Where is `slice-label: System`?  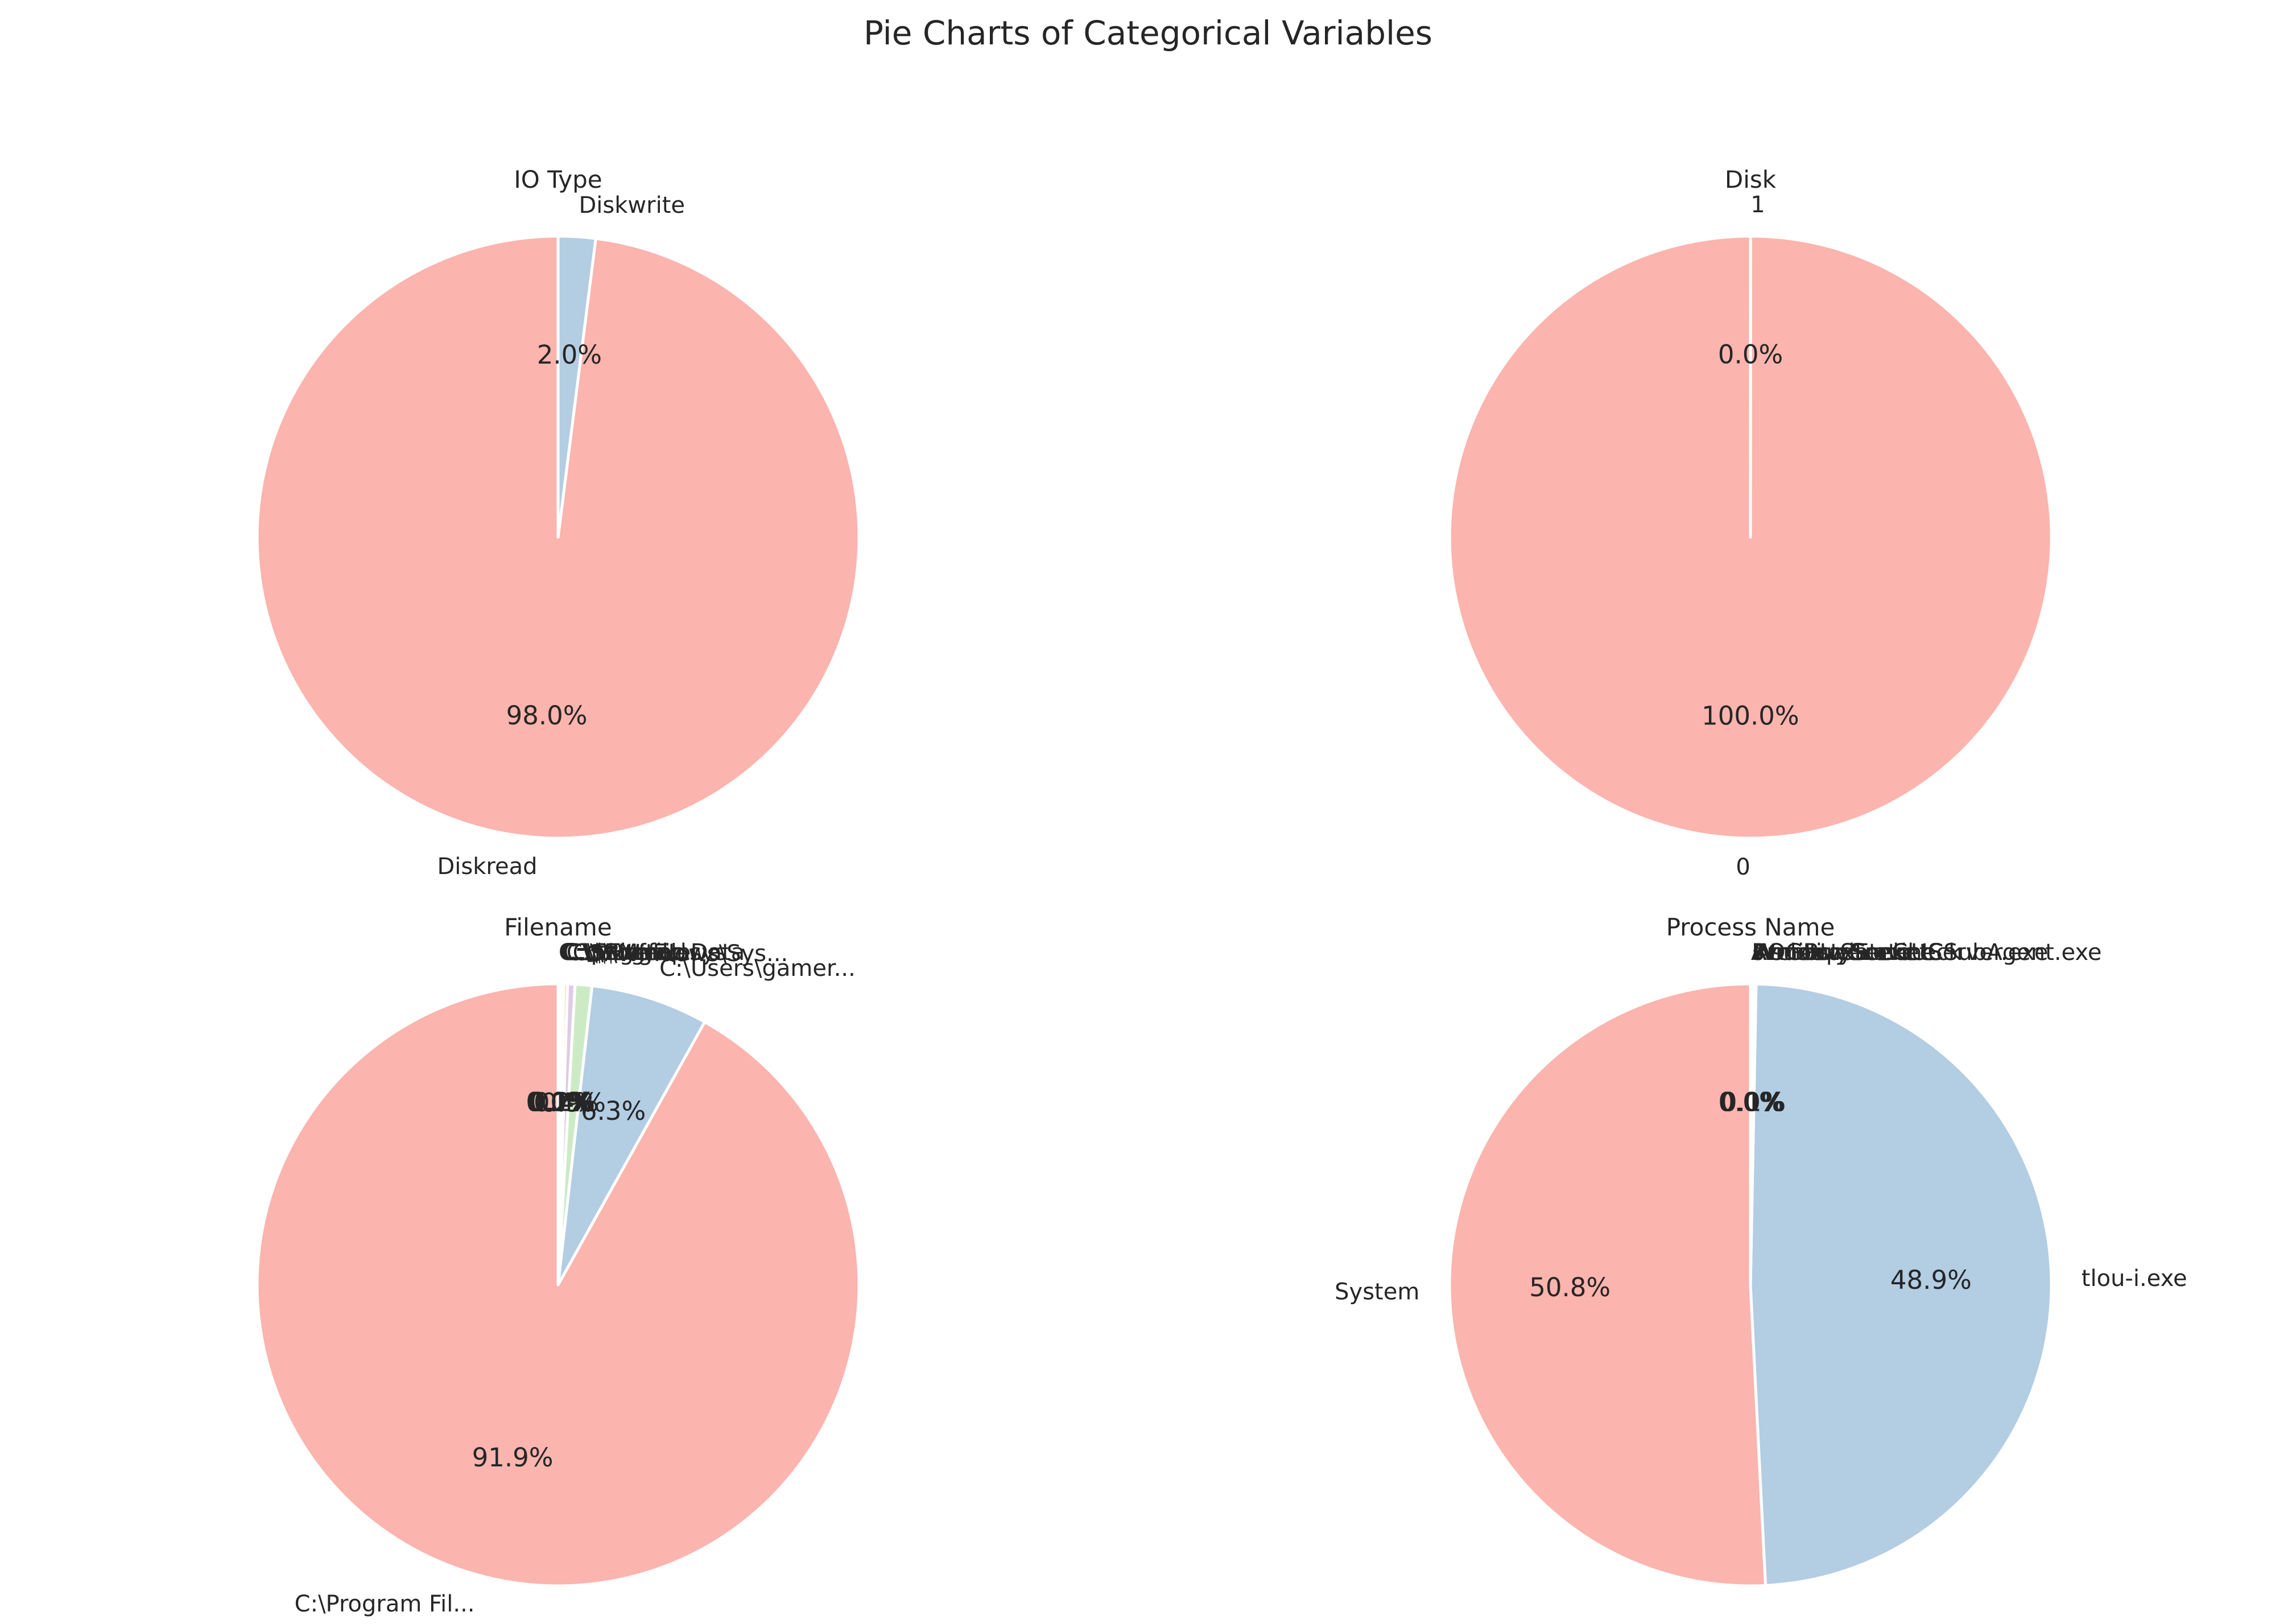
slice-label: System is located at coordinates (1377, 1292).